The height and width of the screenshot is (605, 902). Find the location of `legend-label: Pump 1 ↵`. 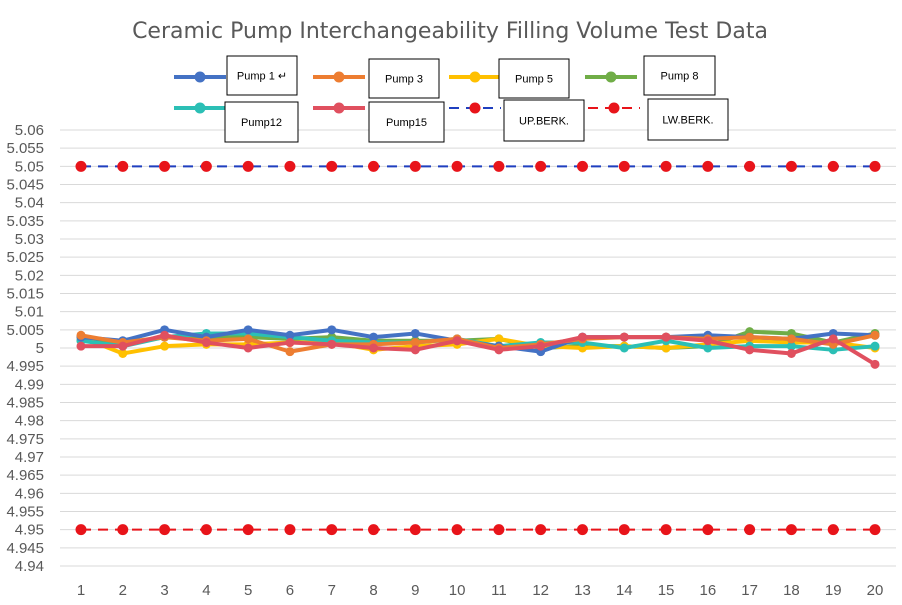

legend-label: Pump 1 ↵ is located at coordinates (262, 77).